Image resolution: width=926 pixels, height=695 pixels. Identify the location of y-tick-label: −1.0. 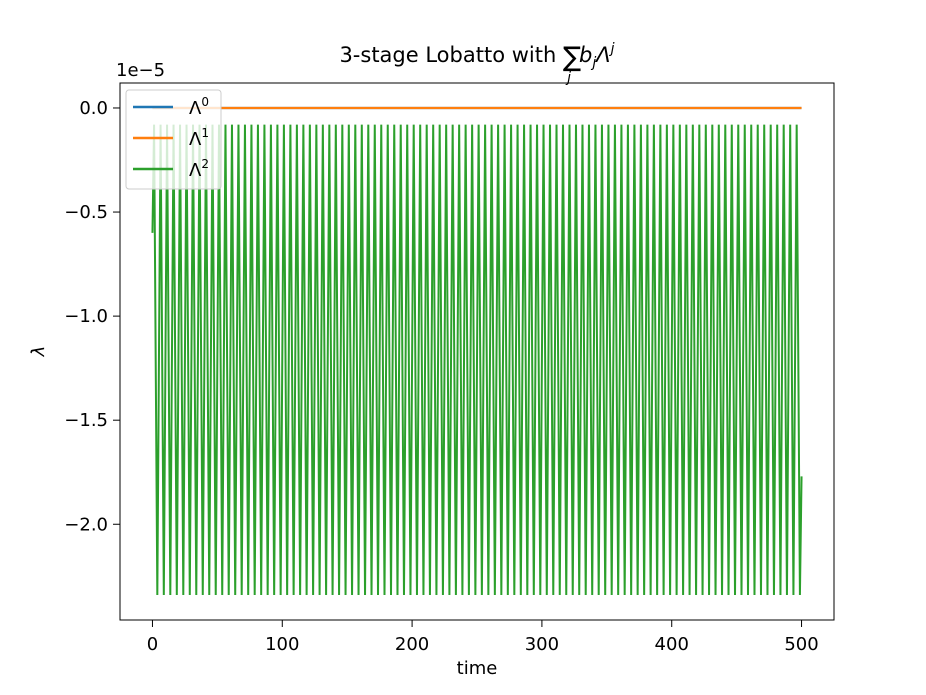
(86, 316).